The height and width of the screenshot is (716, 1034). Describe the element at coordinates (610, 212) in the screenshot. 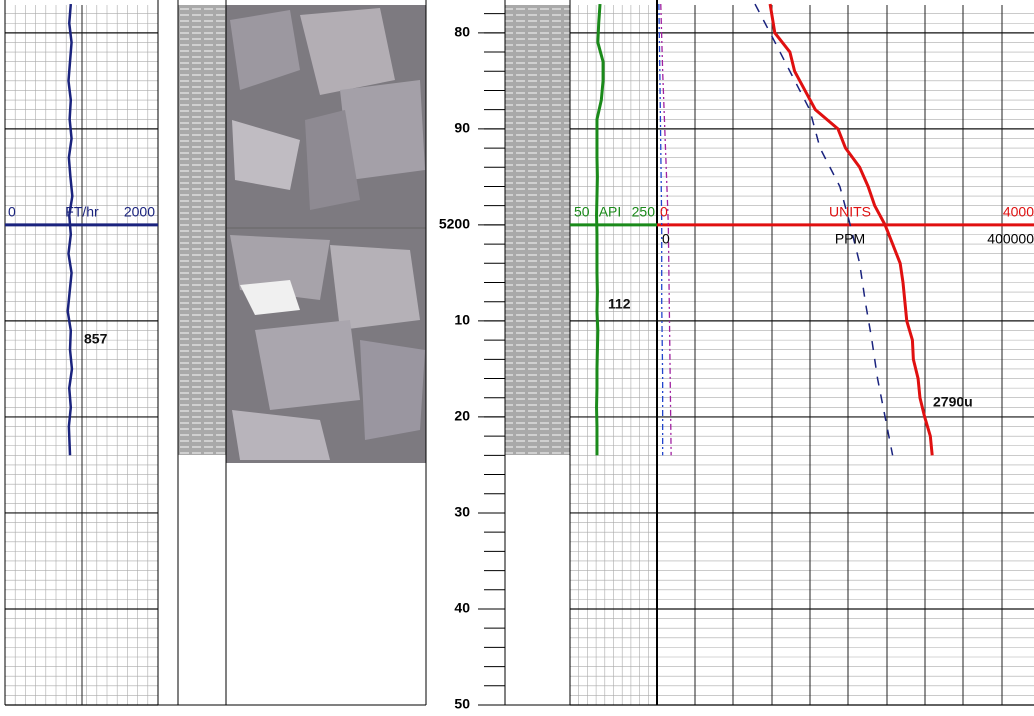

I see `scale-label: API` at that location.